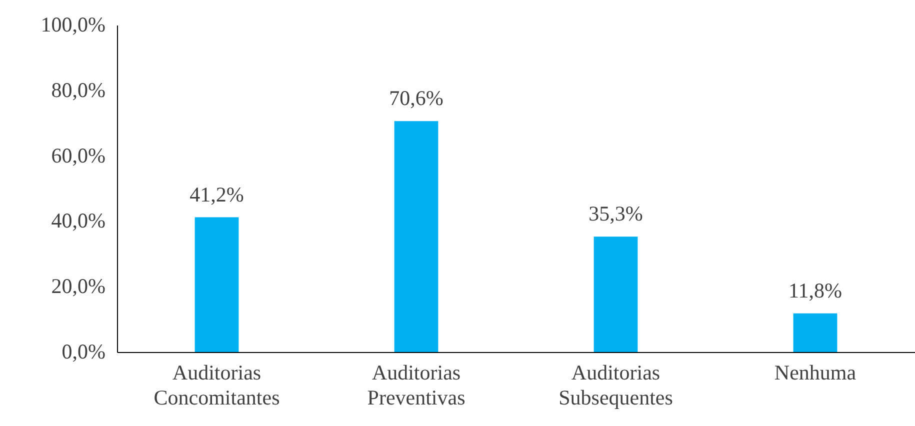 The height and width of the screenshot is (426, 915). What do you see at coordinates (815, 290) in the screenshot?
I see `data-label: 11,8%` at bounding box center [815, 290].